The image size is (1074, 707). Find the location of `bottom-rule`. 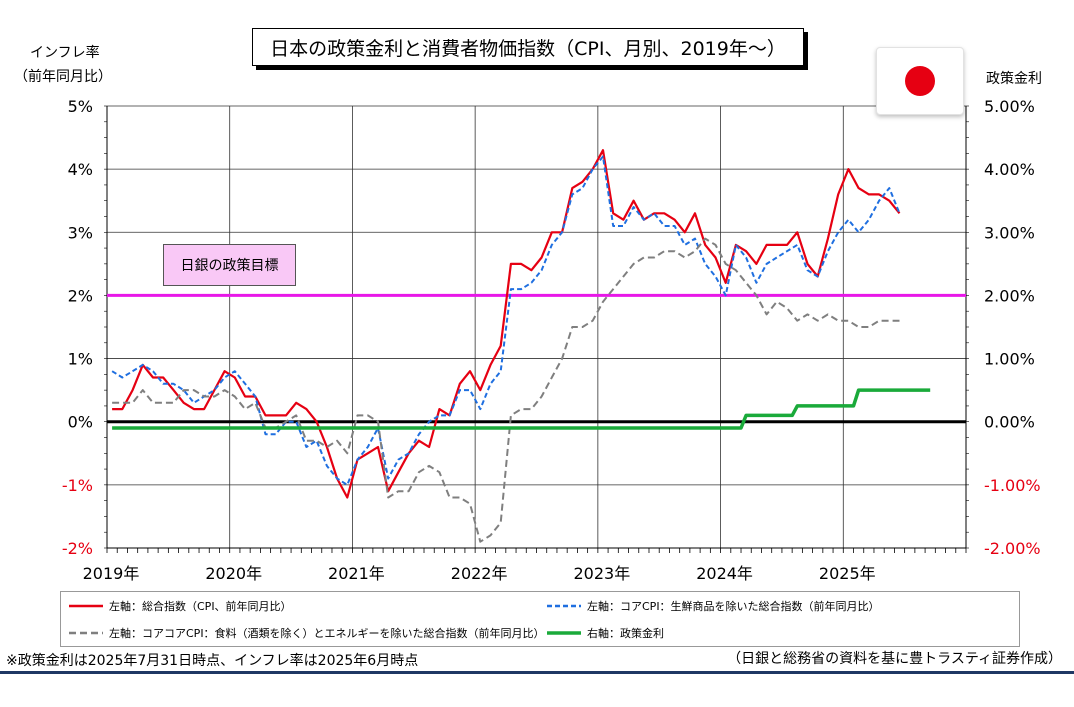

bottom-rule is located at coordinates (537, 672).